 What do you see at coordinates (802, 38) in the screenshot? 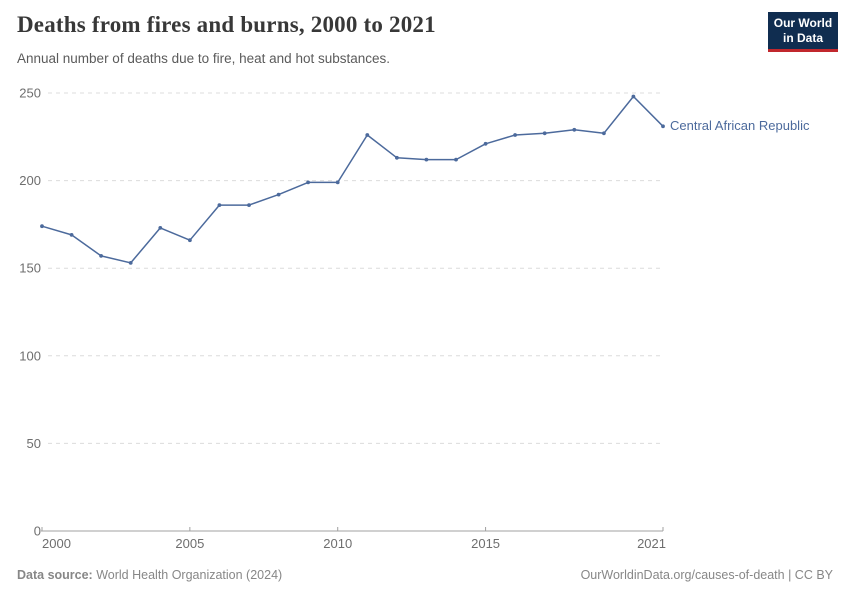
I see `logo-line-2: in Data` at bounding box center [802, 38].